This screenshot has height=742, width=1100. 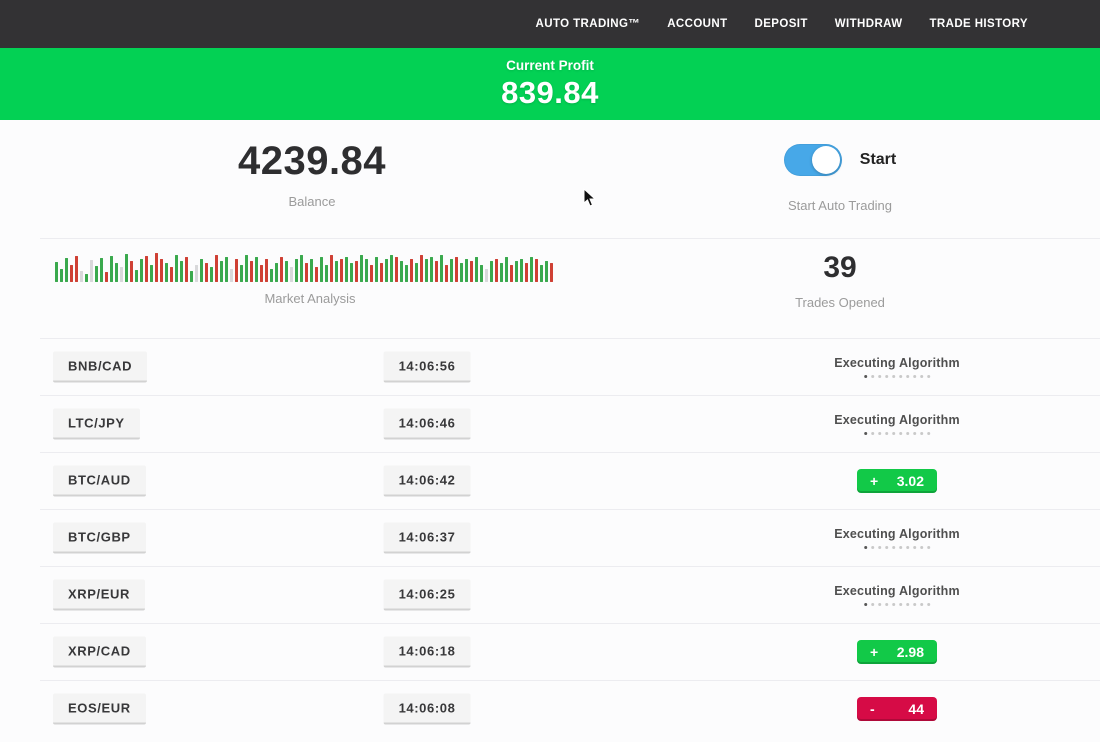 What do you see at coordinates (825, 160) in the screenshot?
I see `toggle-knob` at bounding box center [825, 160].